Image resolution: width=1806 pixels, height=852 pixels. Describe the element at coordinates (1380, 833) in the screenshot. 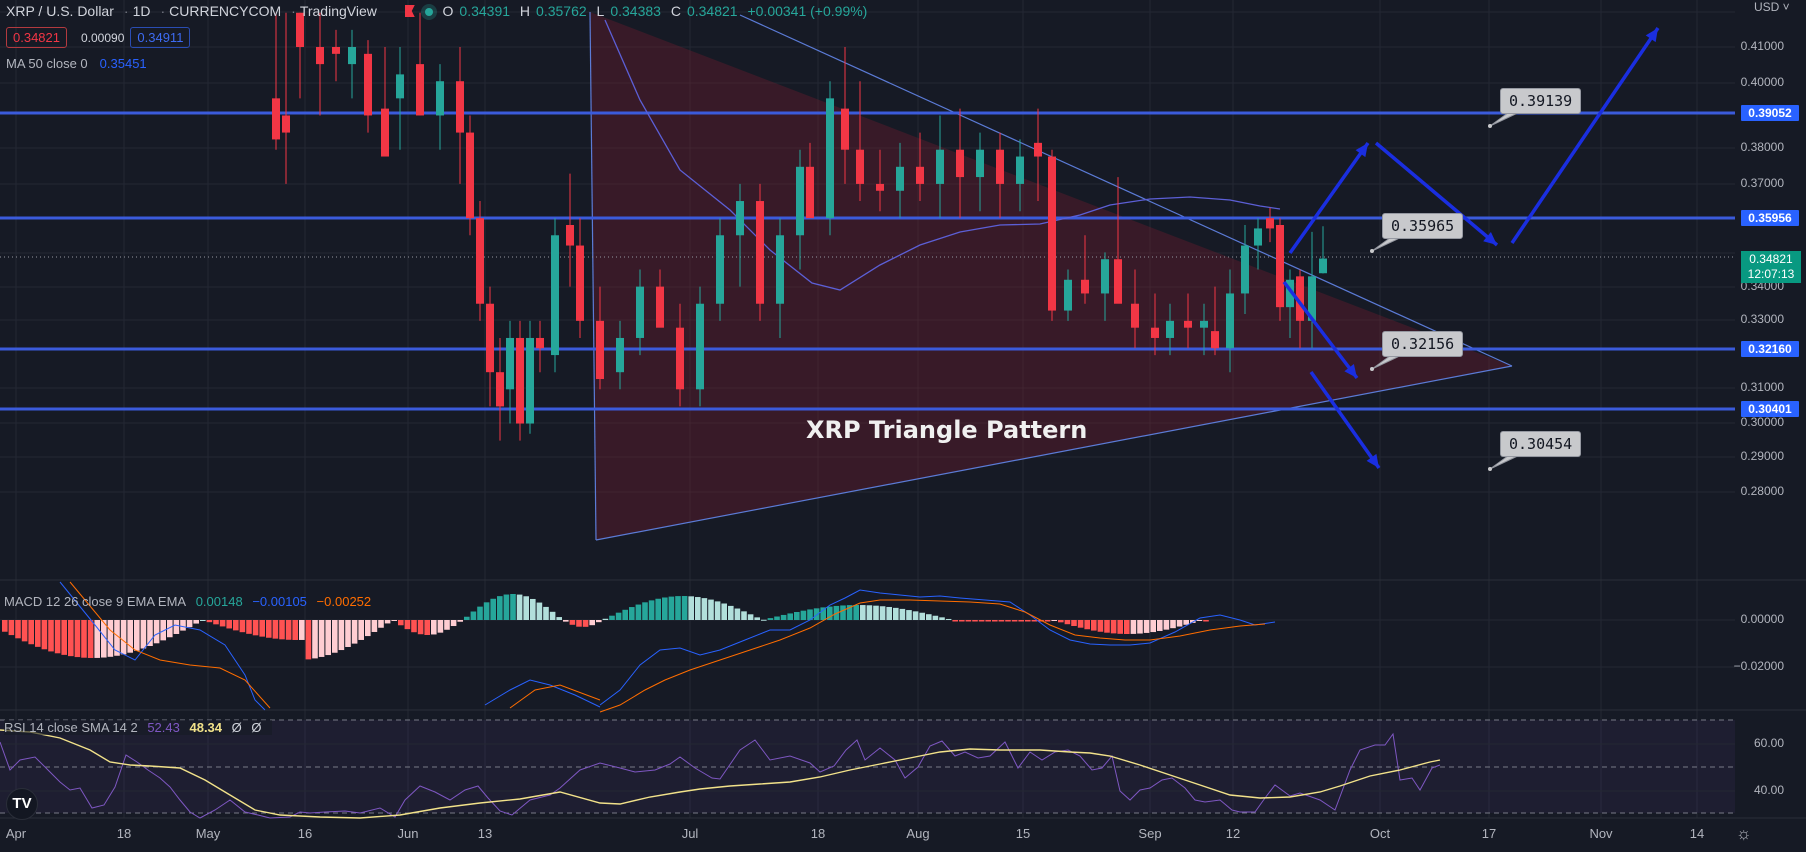

I see `time-tick: Oct` at that location.